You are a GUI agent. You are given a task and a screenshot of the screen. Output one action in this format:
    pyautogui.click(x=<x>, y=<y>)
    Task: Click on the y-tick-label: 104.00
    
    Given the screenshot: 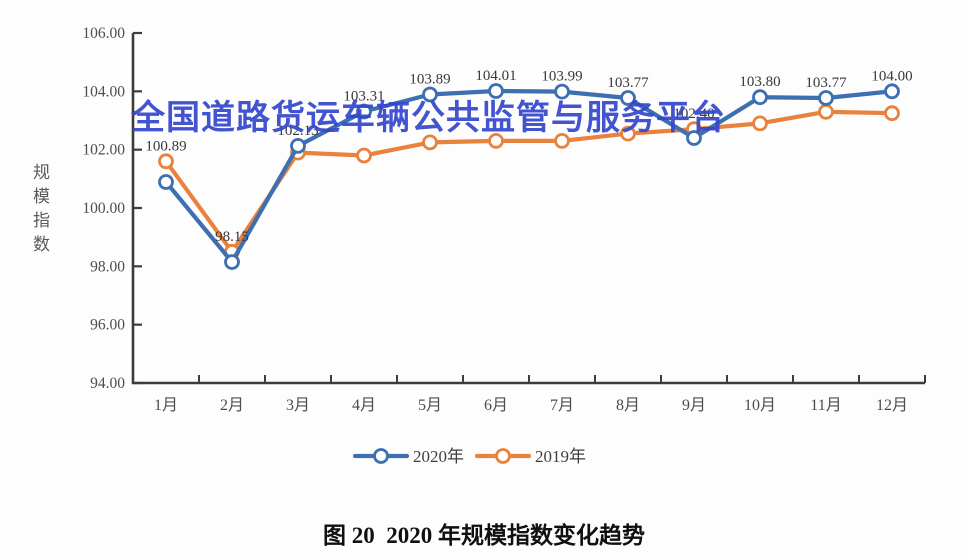 What is the action you would take?
    pyautogui.click(x=103, y=91)
    